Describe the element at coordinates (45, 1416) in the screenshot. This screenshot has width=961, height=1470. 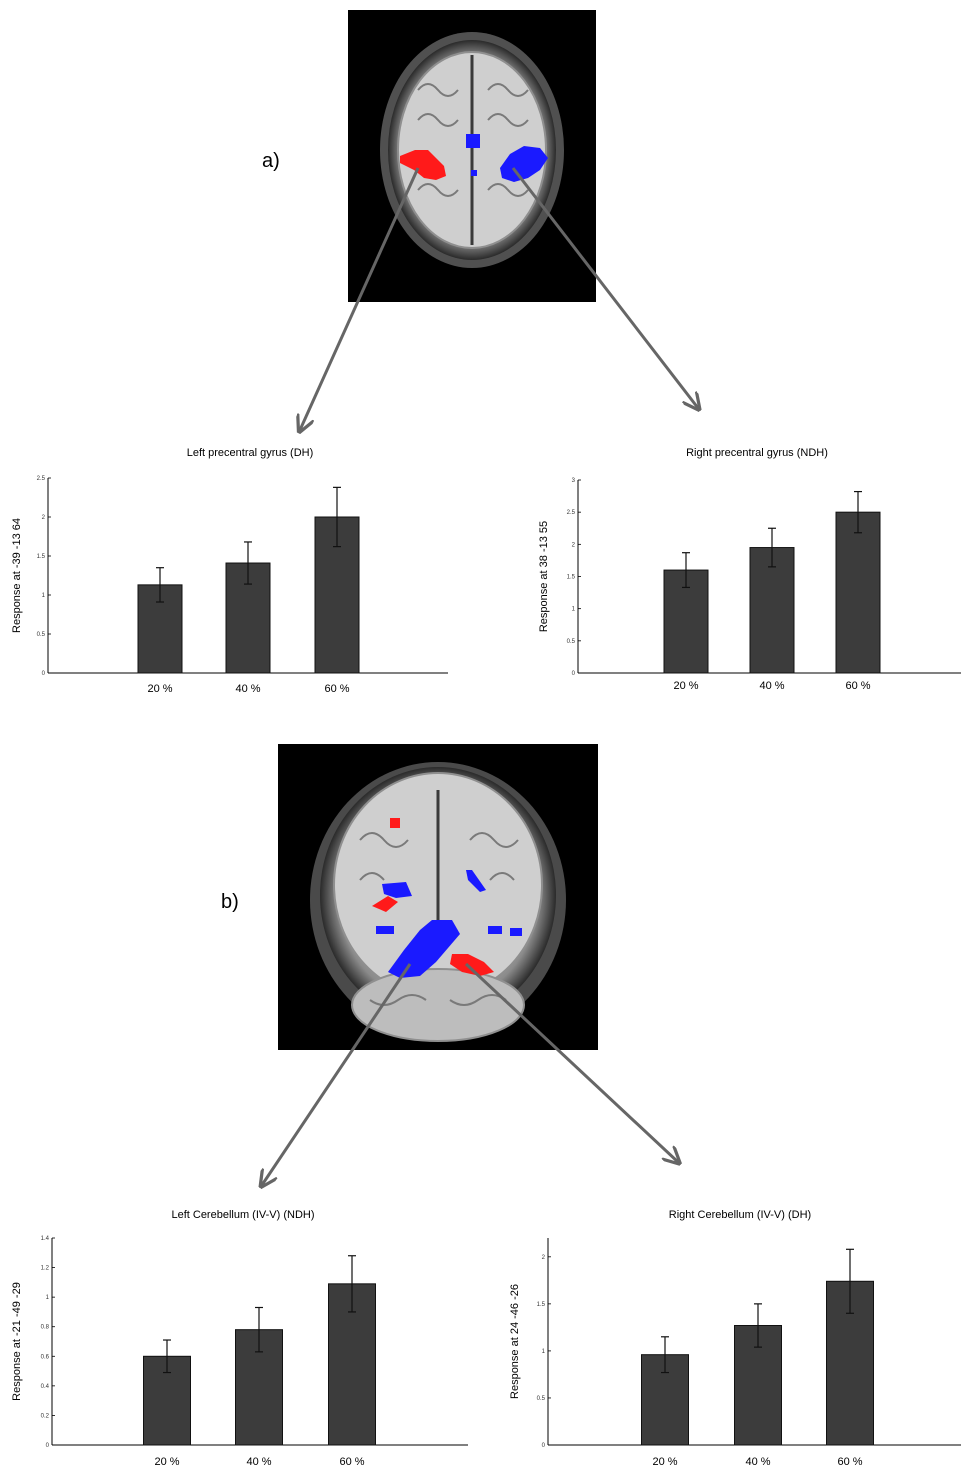
I see `y-tick-label: 0.2` at that location.